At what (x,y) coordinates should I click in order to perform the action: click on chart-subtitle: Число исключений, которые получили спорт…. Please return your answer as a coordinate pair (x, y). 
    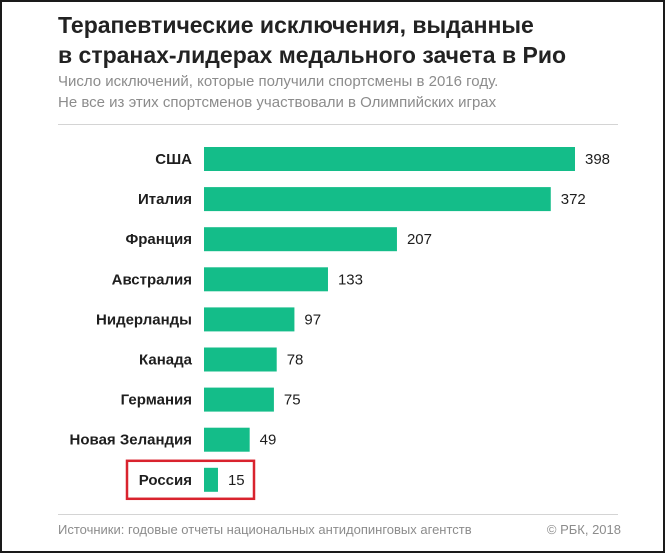
    Looking at the image, I should click on (348, 92).